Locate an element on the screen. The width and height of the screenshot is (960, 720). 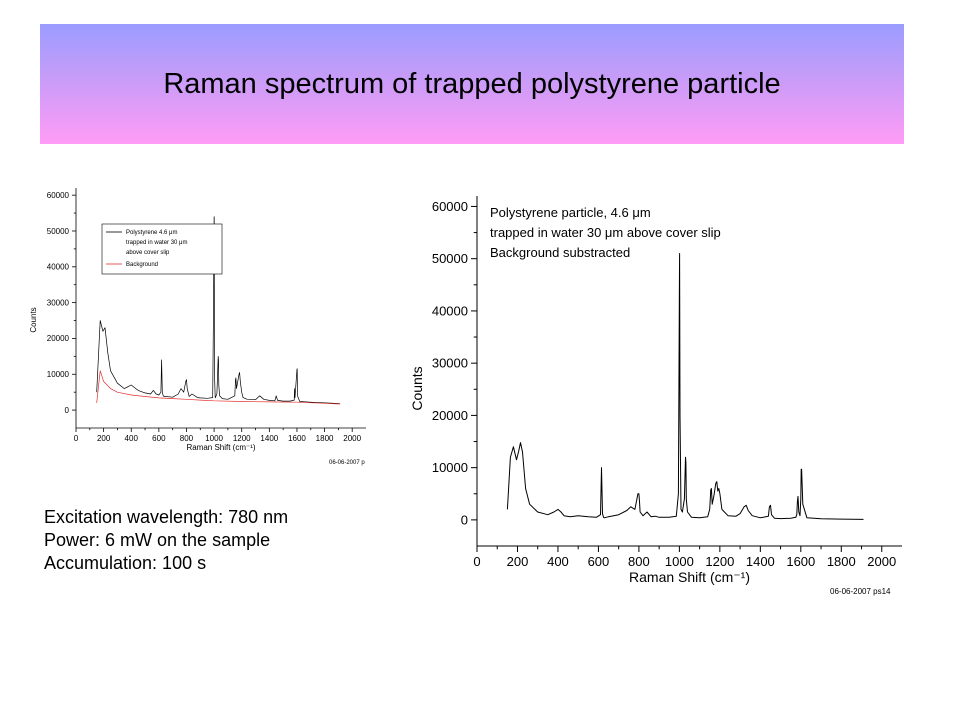
chart-annotation-line: trapped in water 30 μm above cover slip is located at coordinates (605, 232).